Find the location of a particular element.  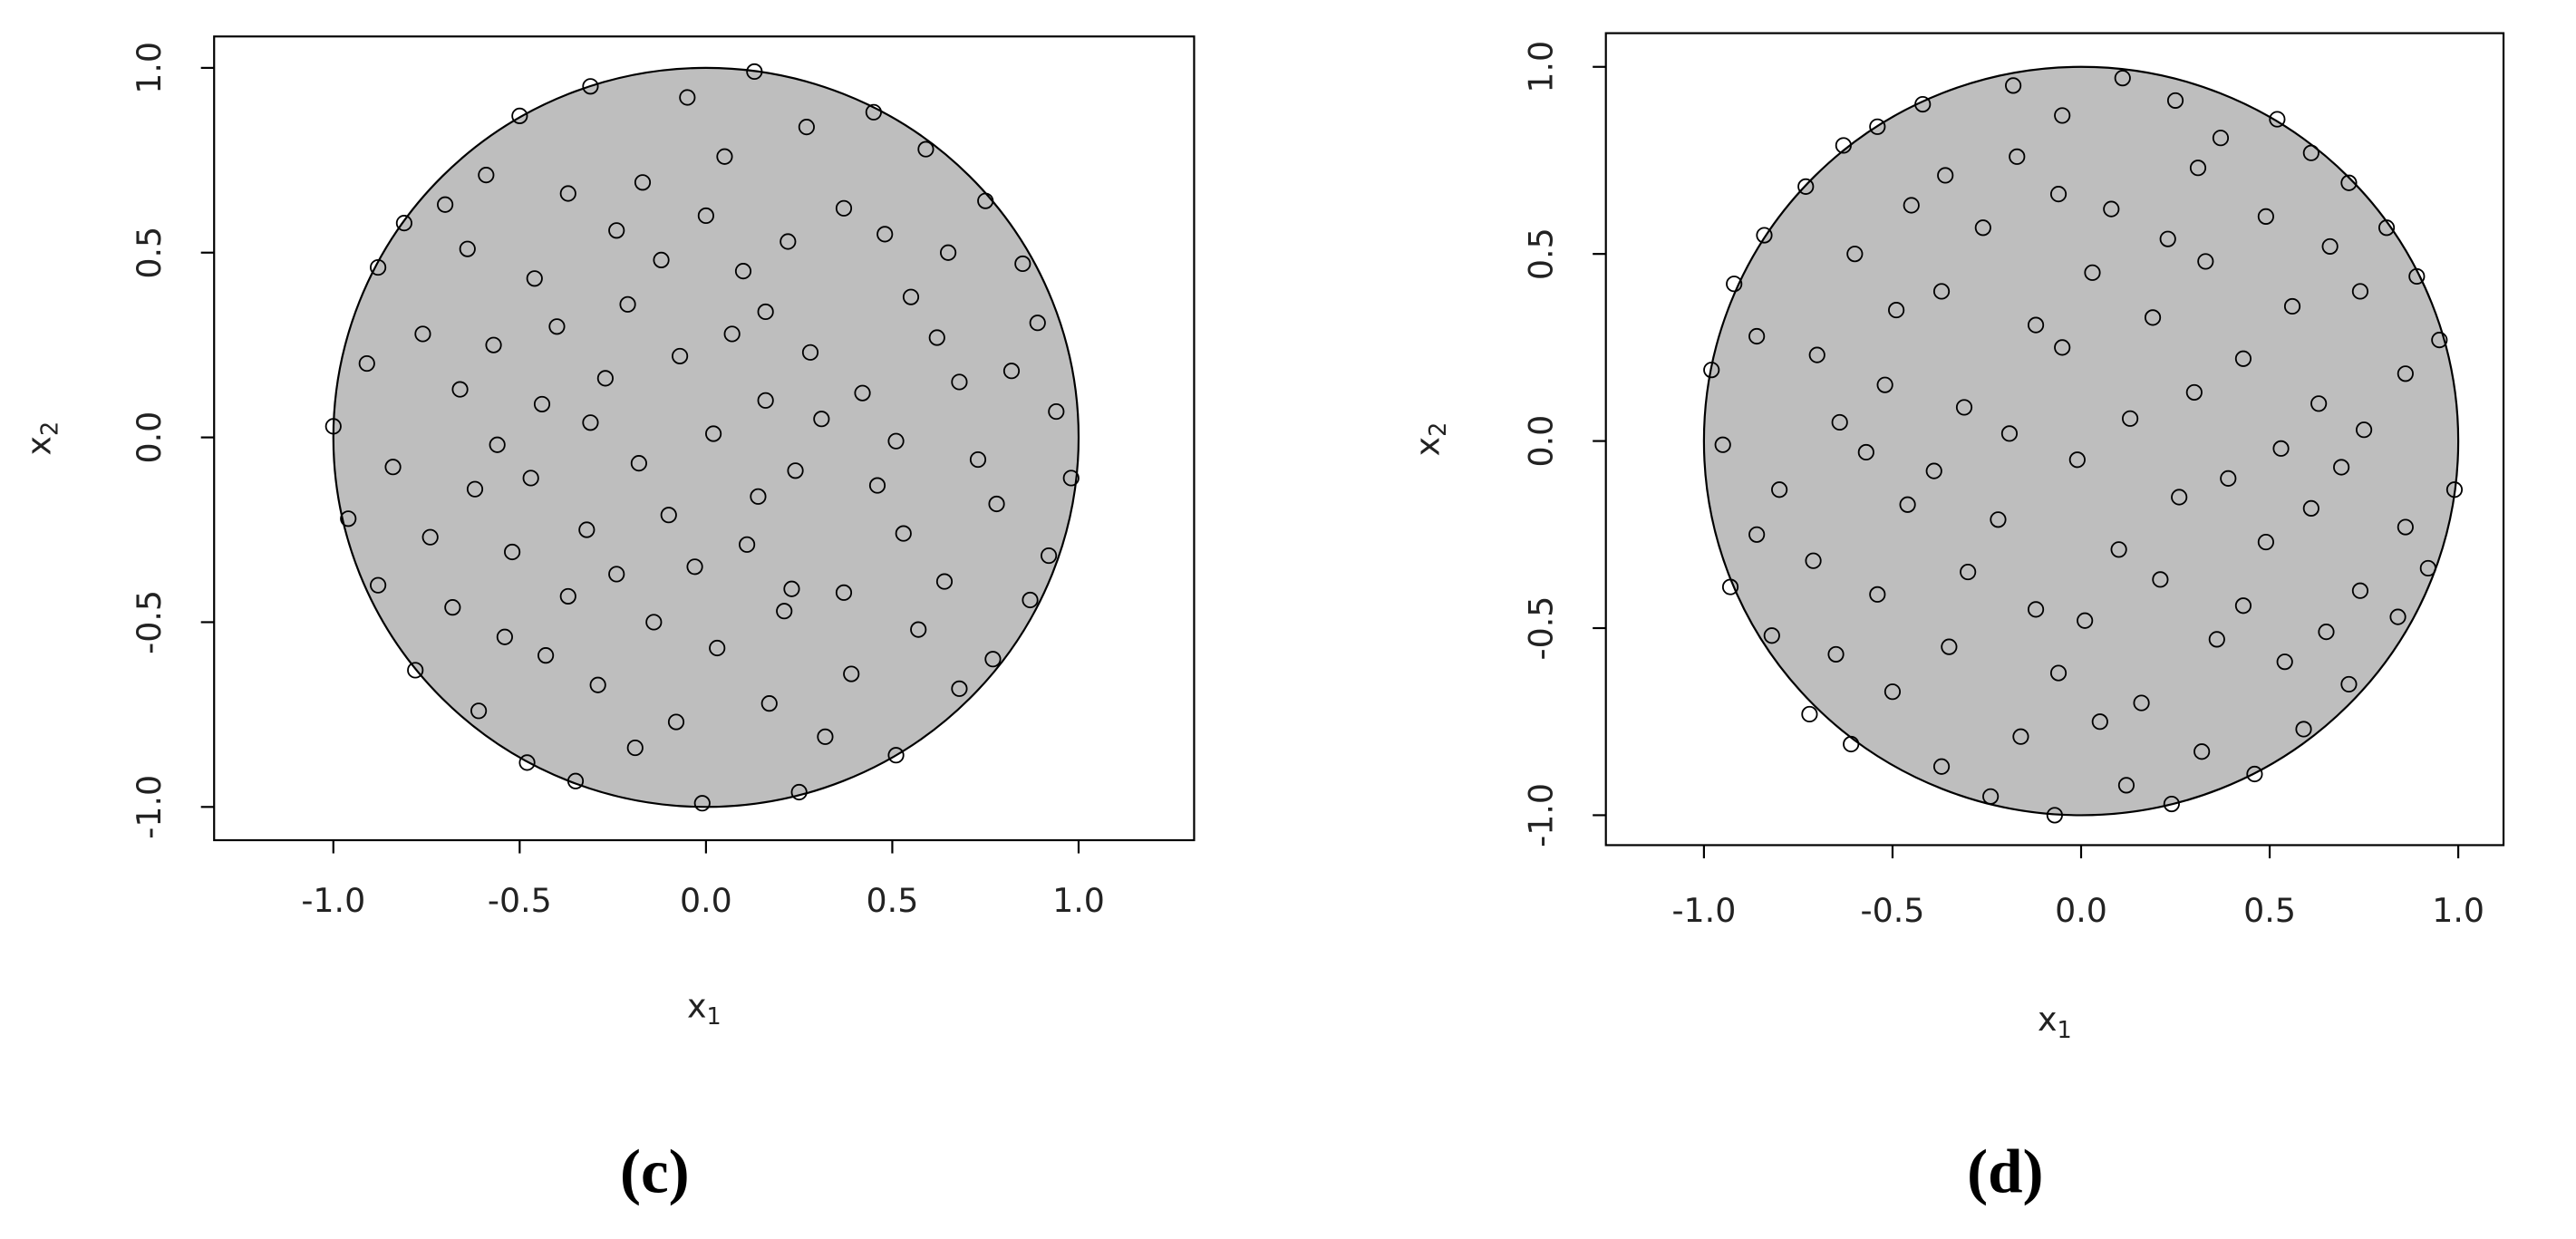

y-tick-label: -0.5 is located at coordinates (149, 622).